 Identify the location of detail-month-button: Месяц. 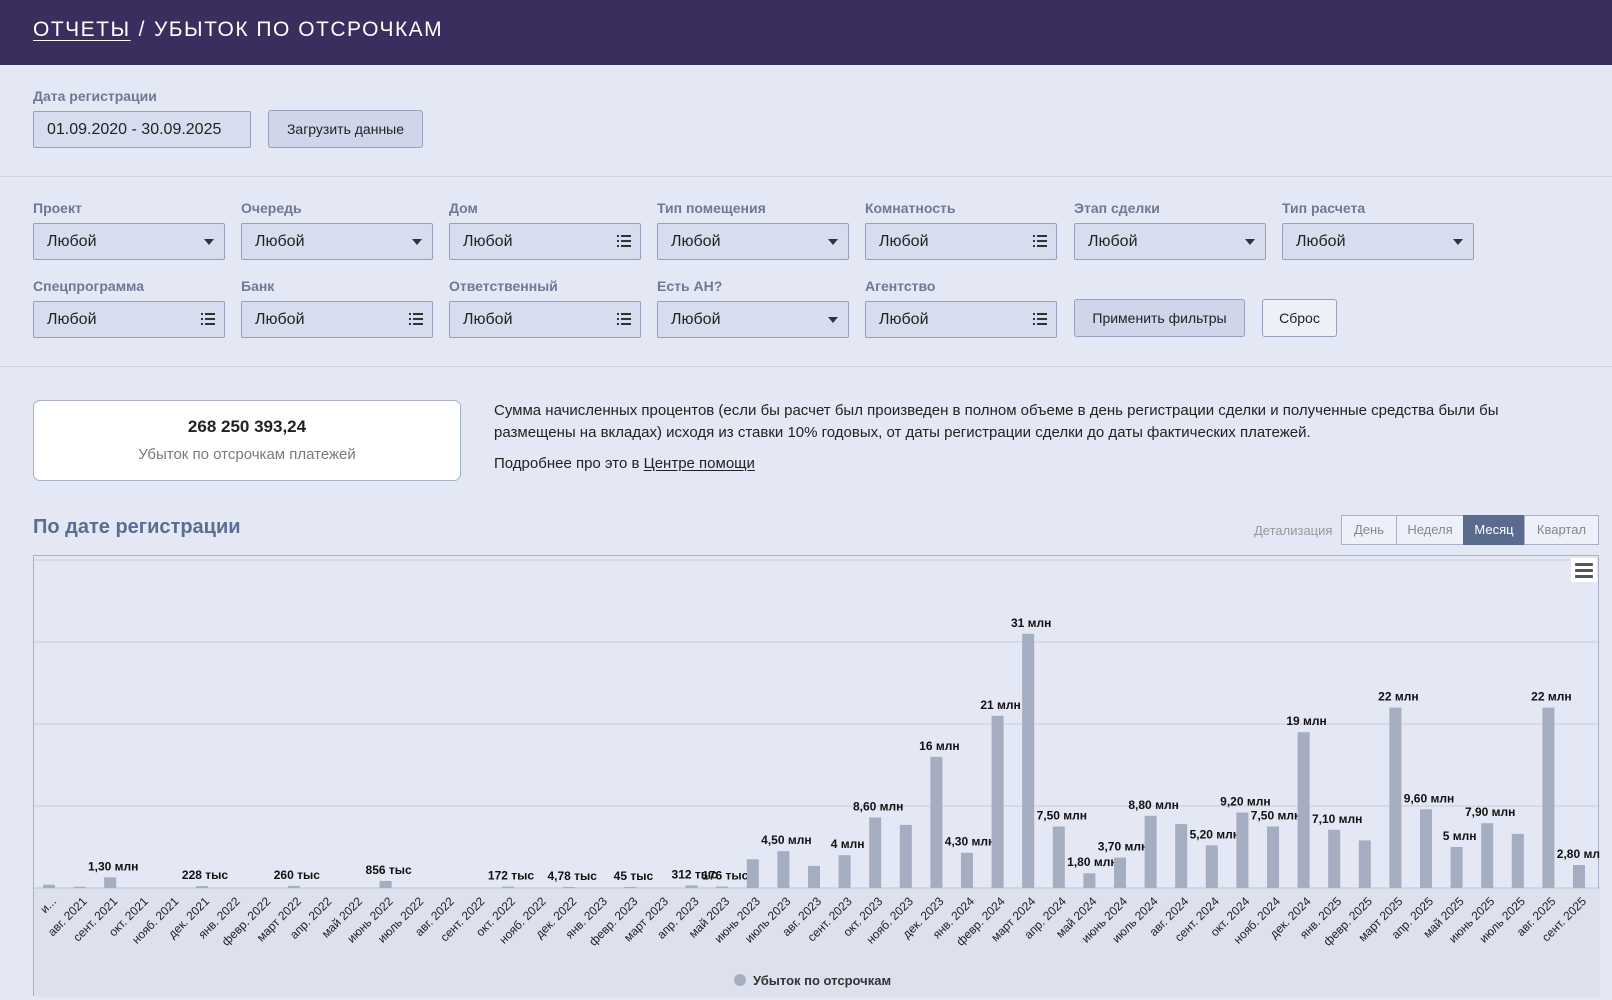
(1494, 530).